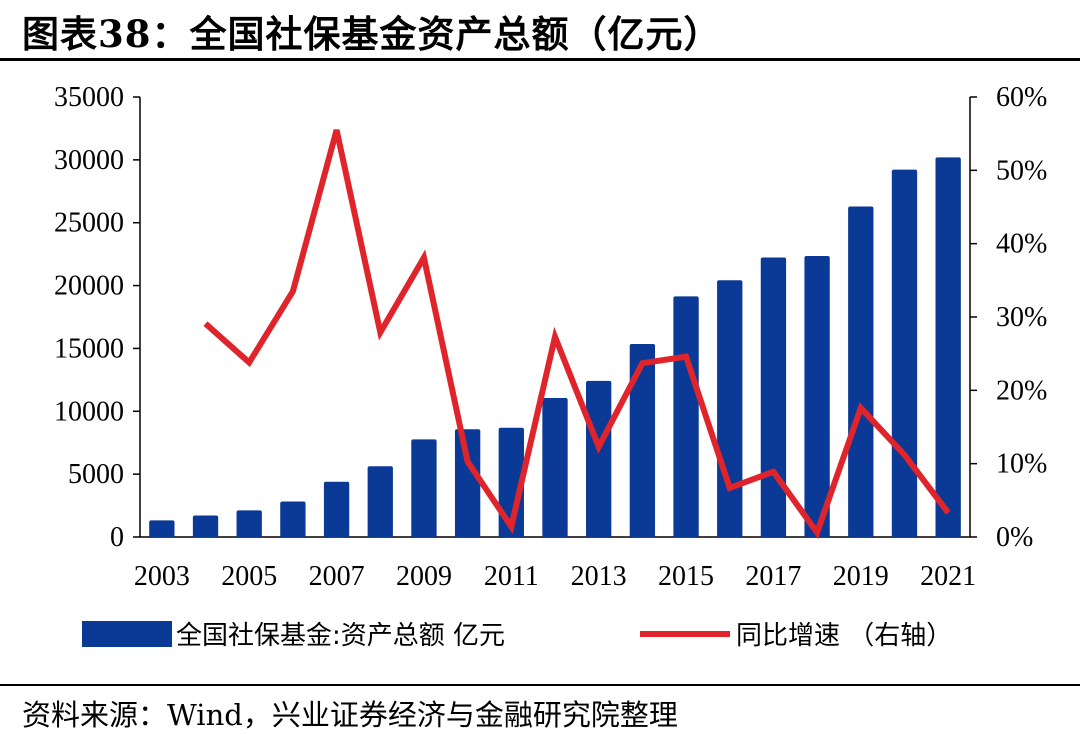 The width and height of the screenshot is (1080, 734). Describe the element at coordinates (249, 576) in the screenshot. I see `x-tick-label: 2005` at that location.